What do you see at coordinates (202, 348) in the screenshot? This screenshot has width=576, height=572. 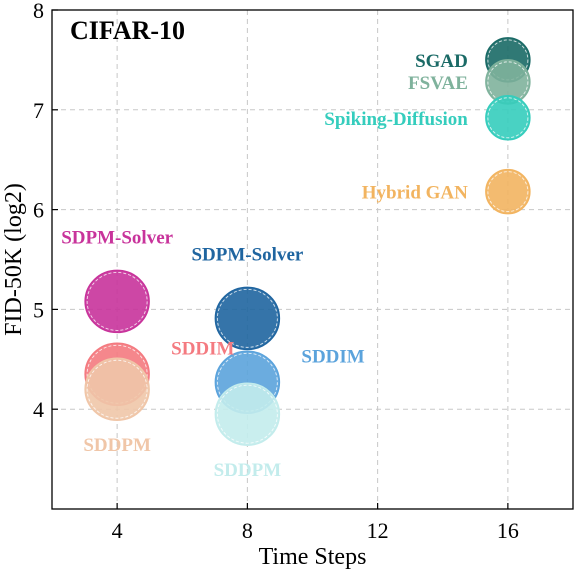 I see `point-label-sddim-x4: SDDIM` at bounding box center [202, 348].